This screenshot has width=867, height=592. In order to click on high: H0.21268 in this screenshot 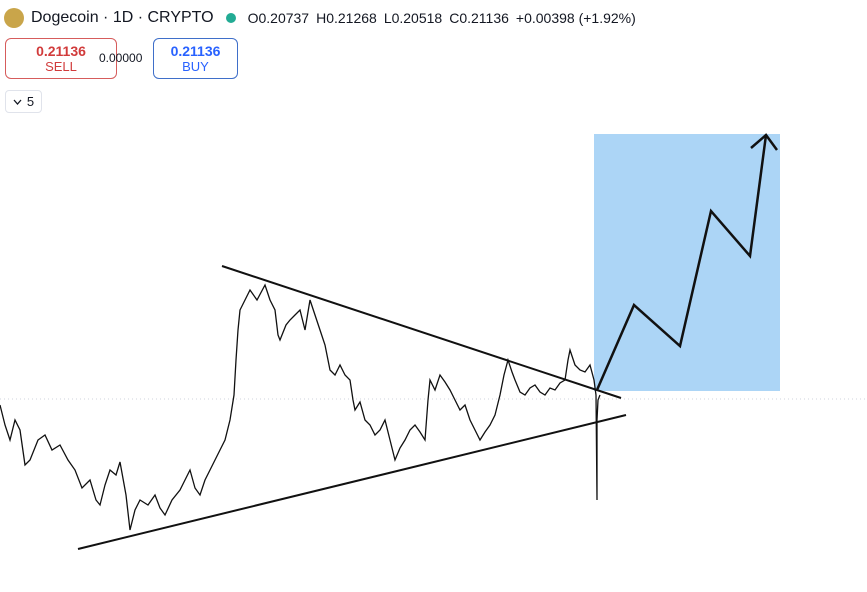, I will do `click(346, 17)`.